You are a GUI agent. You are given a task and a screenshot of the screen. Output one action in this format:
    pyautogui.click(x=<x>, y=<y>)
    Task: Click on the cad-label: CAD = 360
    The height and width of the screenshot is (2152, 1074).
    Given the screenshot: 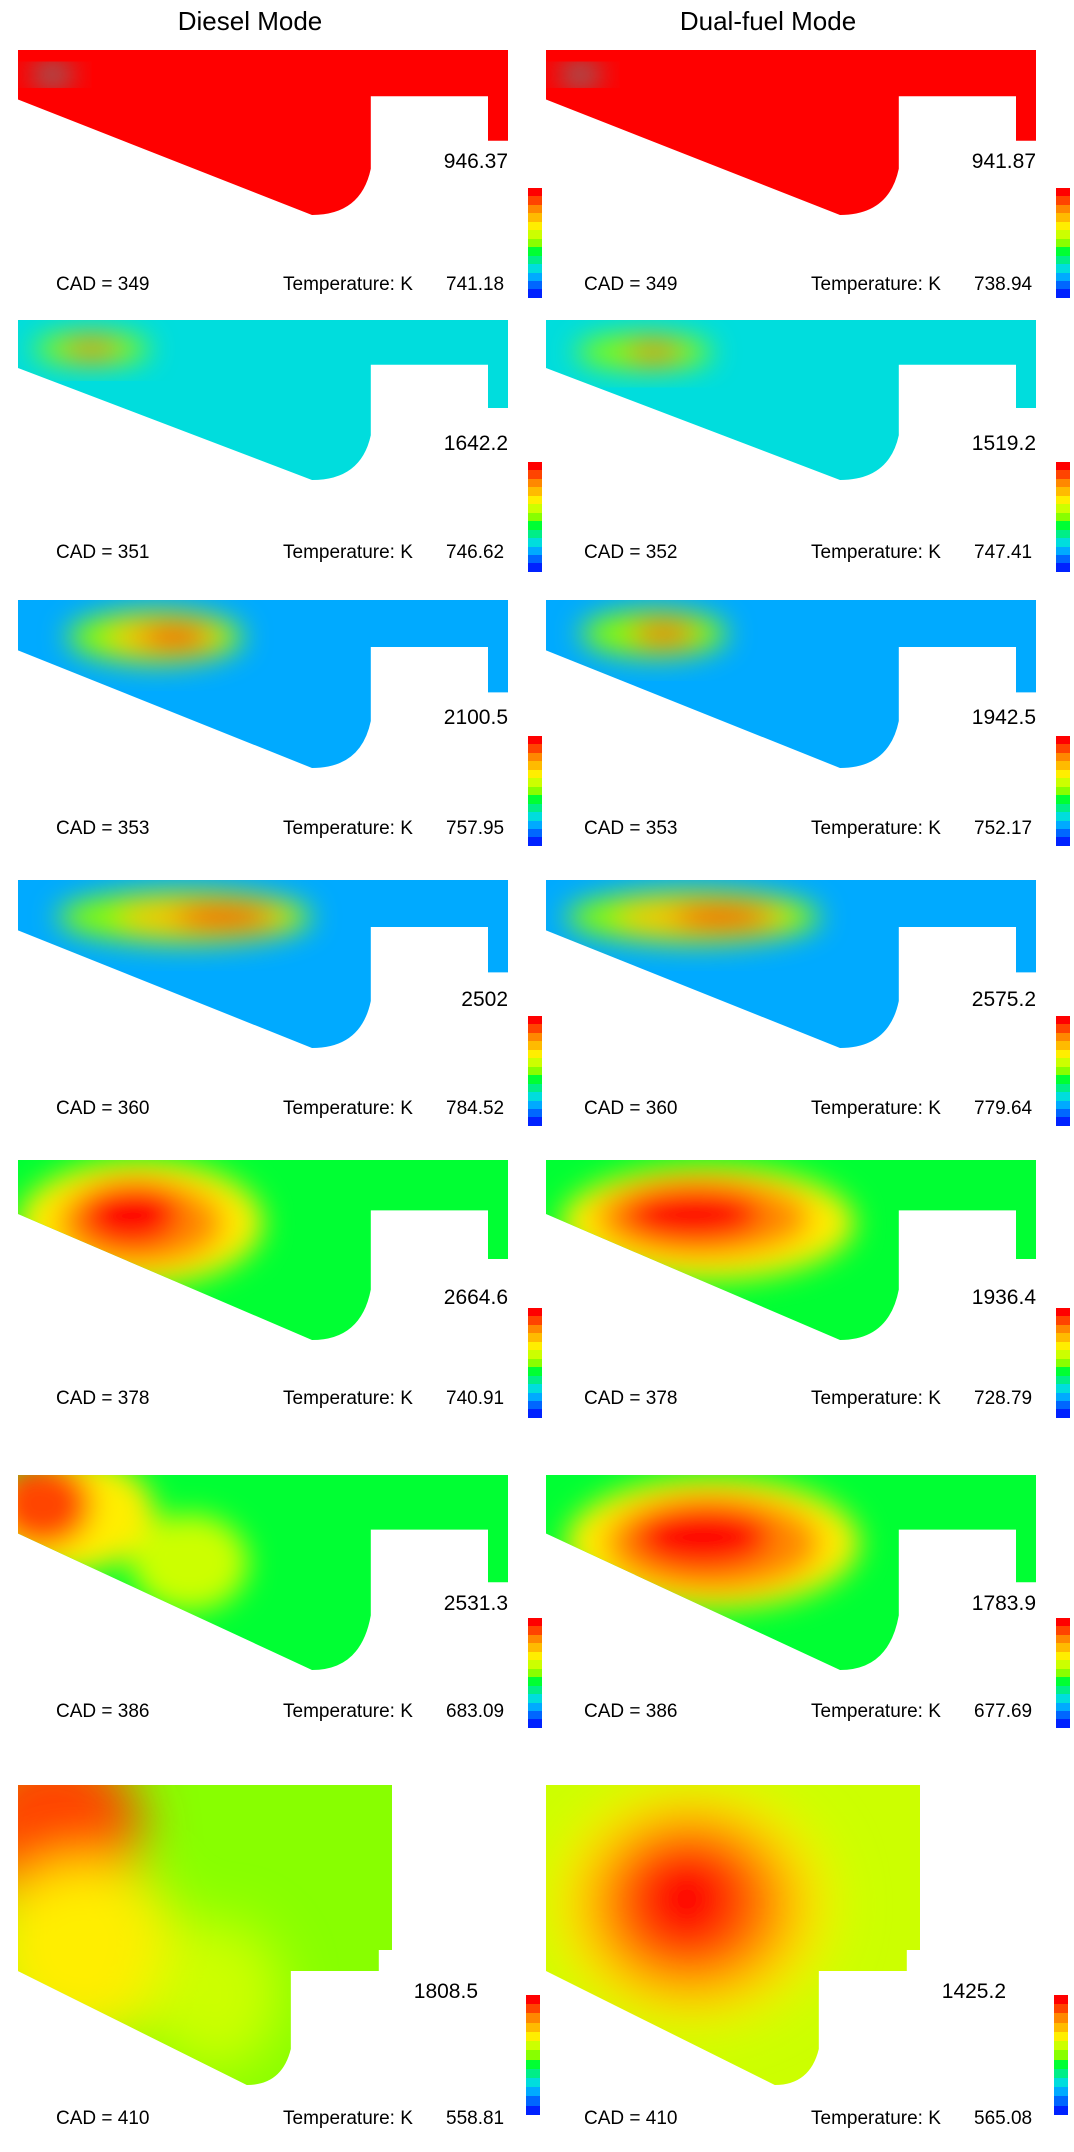 What is the action you would take?
    pyautogui.click(x=631, y=1108)
    